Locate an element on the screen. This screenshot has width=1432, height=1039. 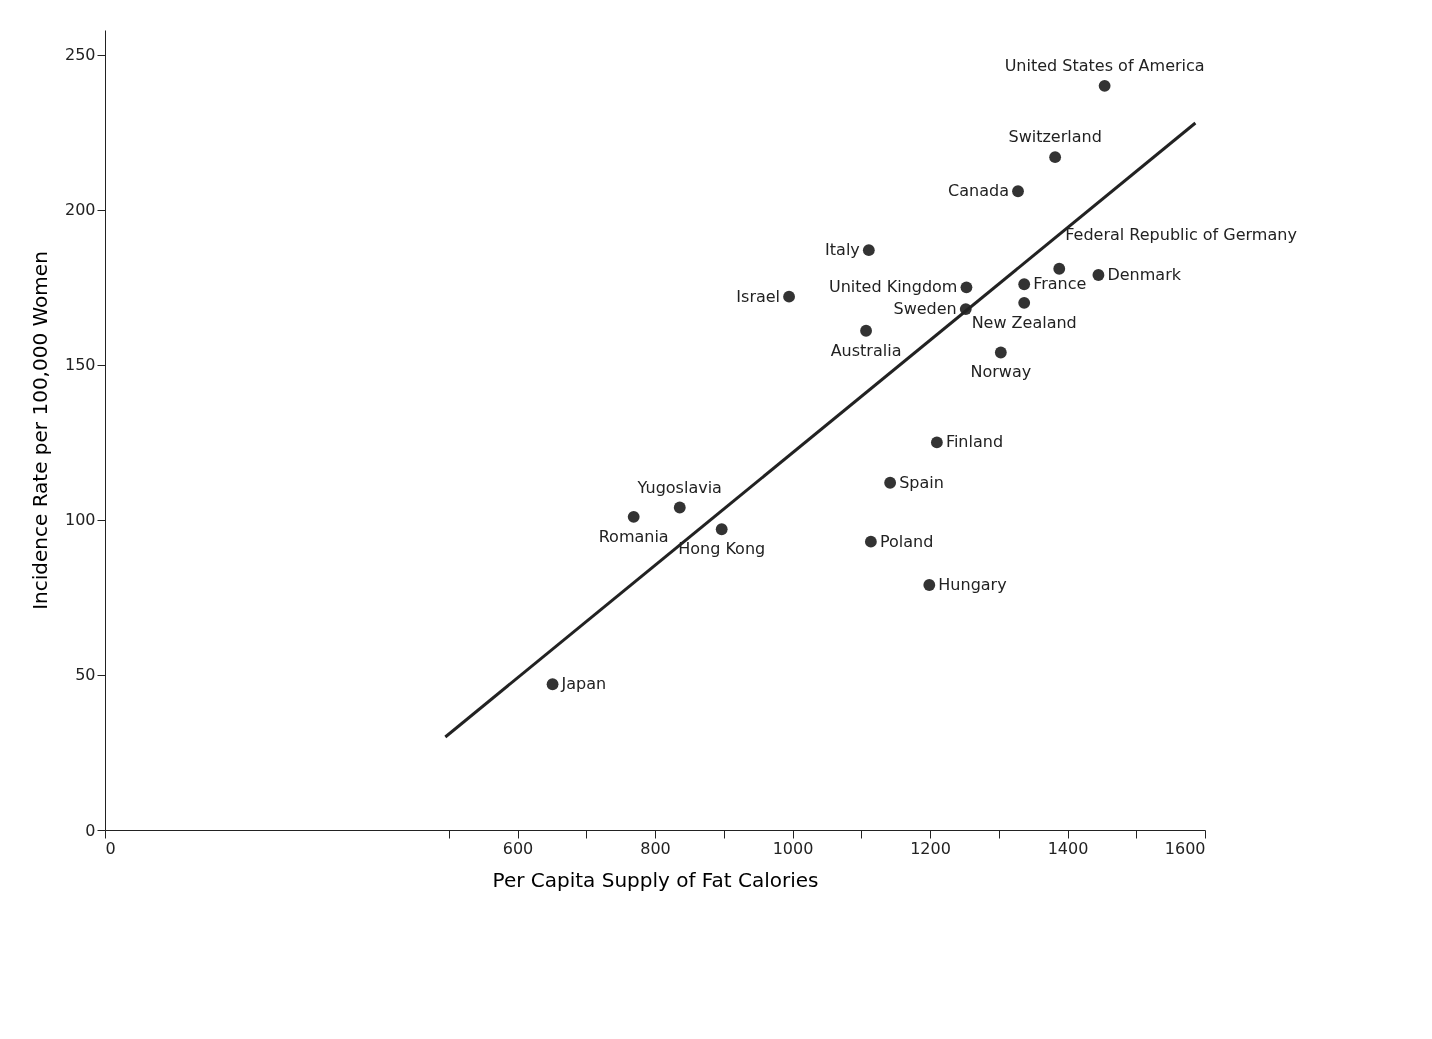
annotation: Denmark is located at coordinates (1144, 274).